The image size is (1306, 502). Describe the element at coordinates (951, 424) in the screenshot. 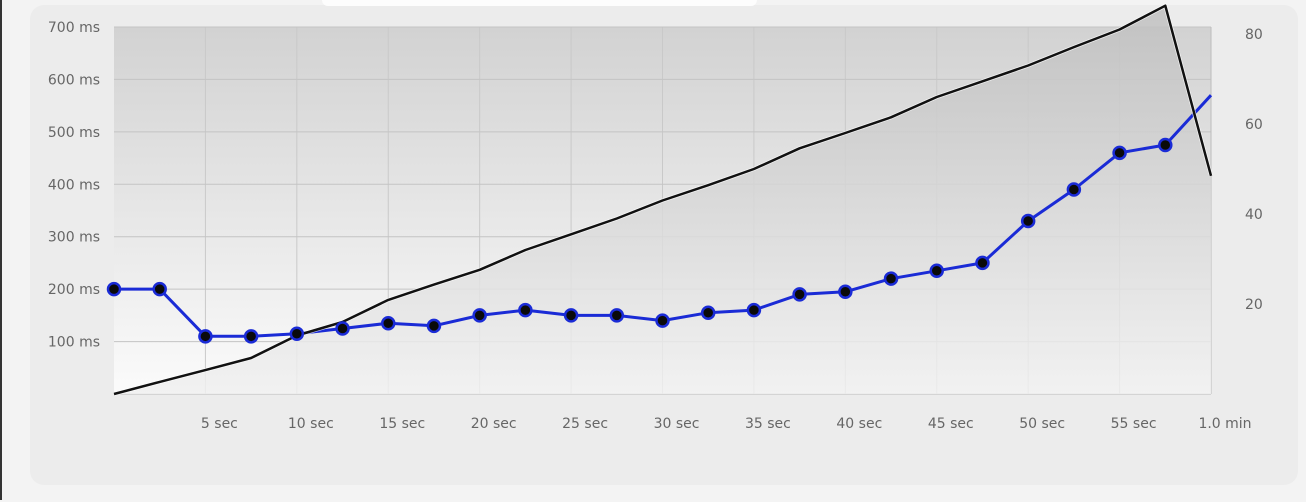

I see `x-tick-label: 45 sec` at that location.